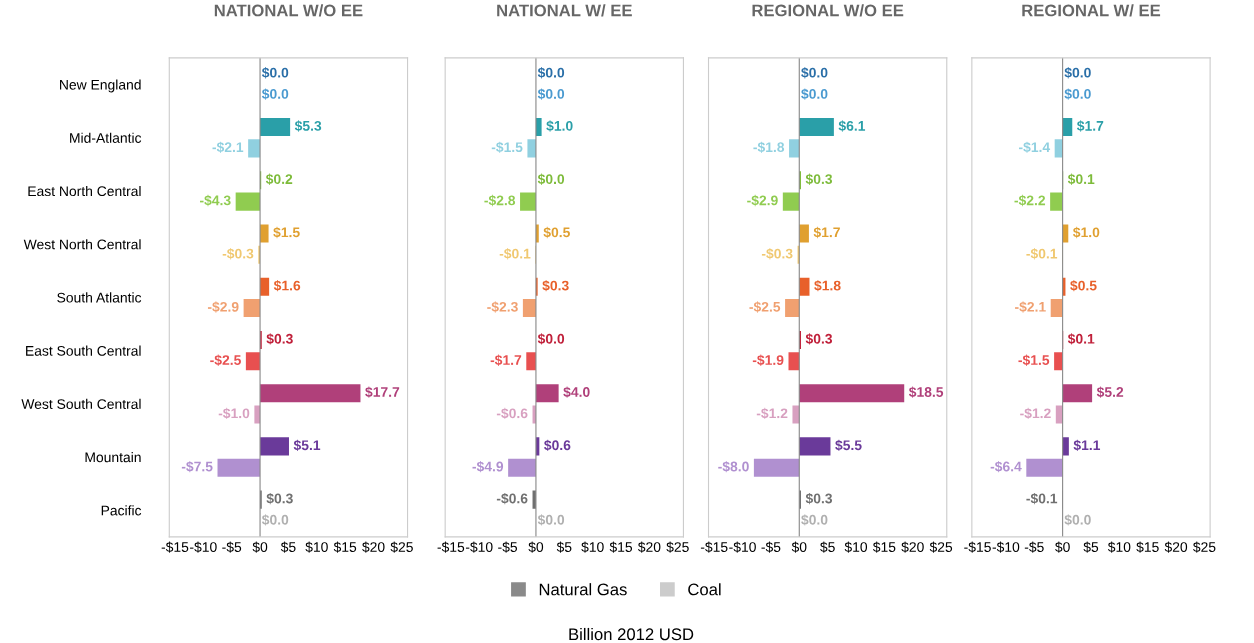  I want to click on data-label: $0.5, so click(556, 232).